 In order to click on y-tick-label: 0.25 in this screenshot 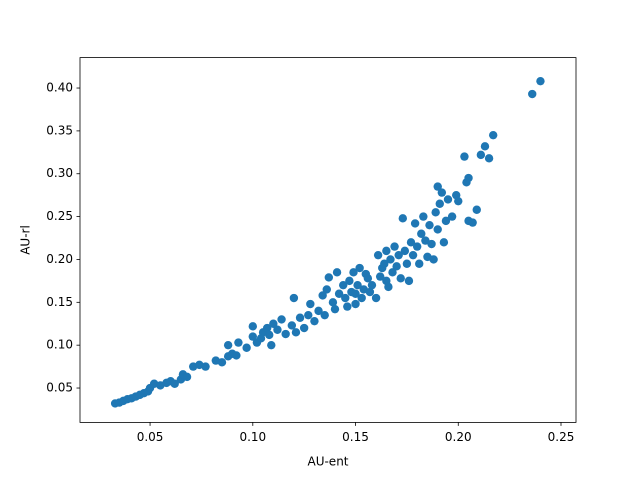, I will do `click(59, 216)`.